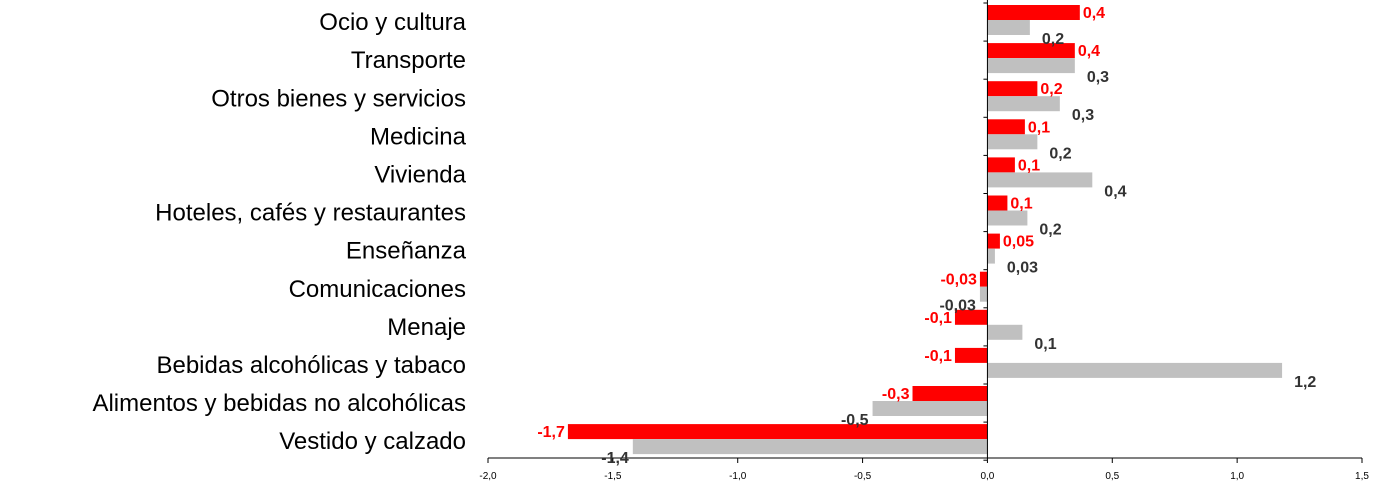 The height and width of the screenshot is (485, 1391). Describe the element at coordinates (408, 60) in the screenshot. I see `category-label: Transporte` at that location.